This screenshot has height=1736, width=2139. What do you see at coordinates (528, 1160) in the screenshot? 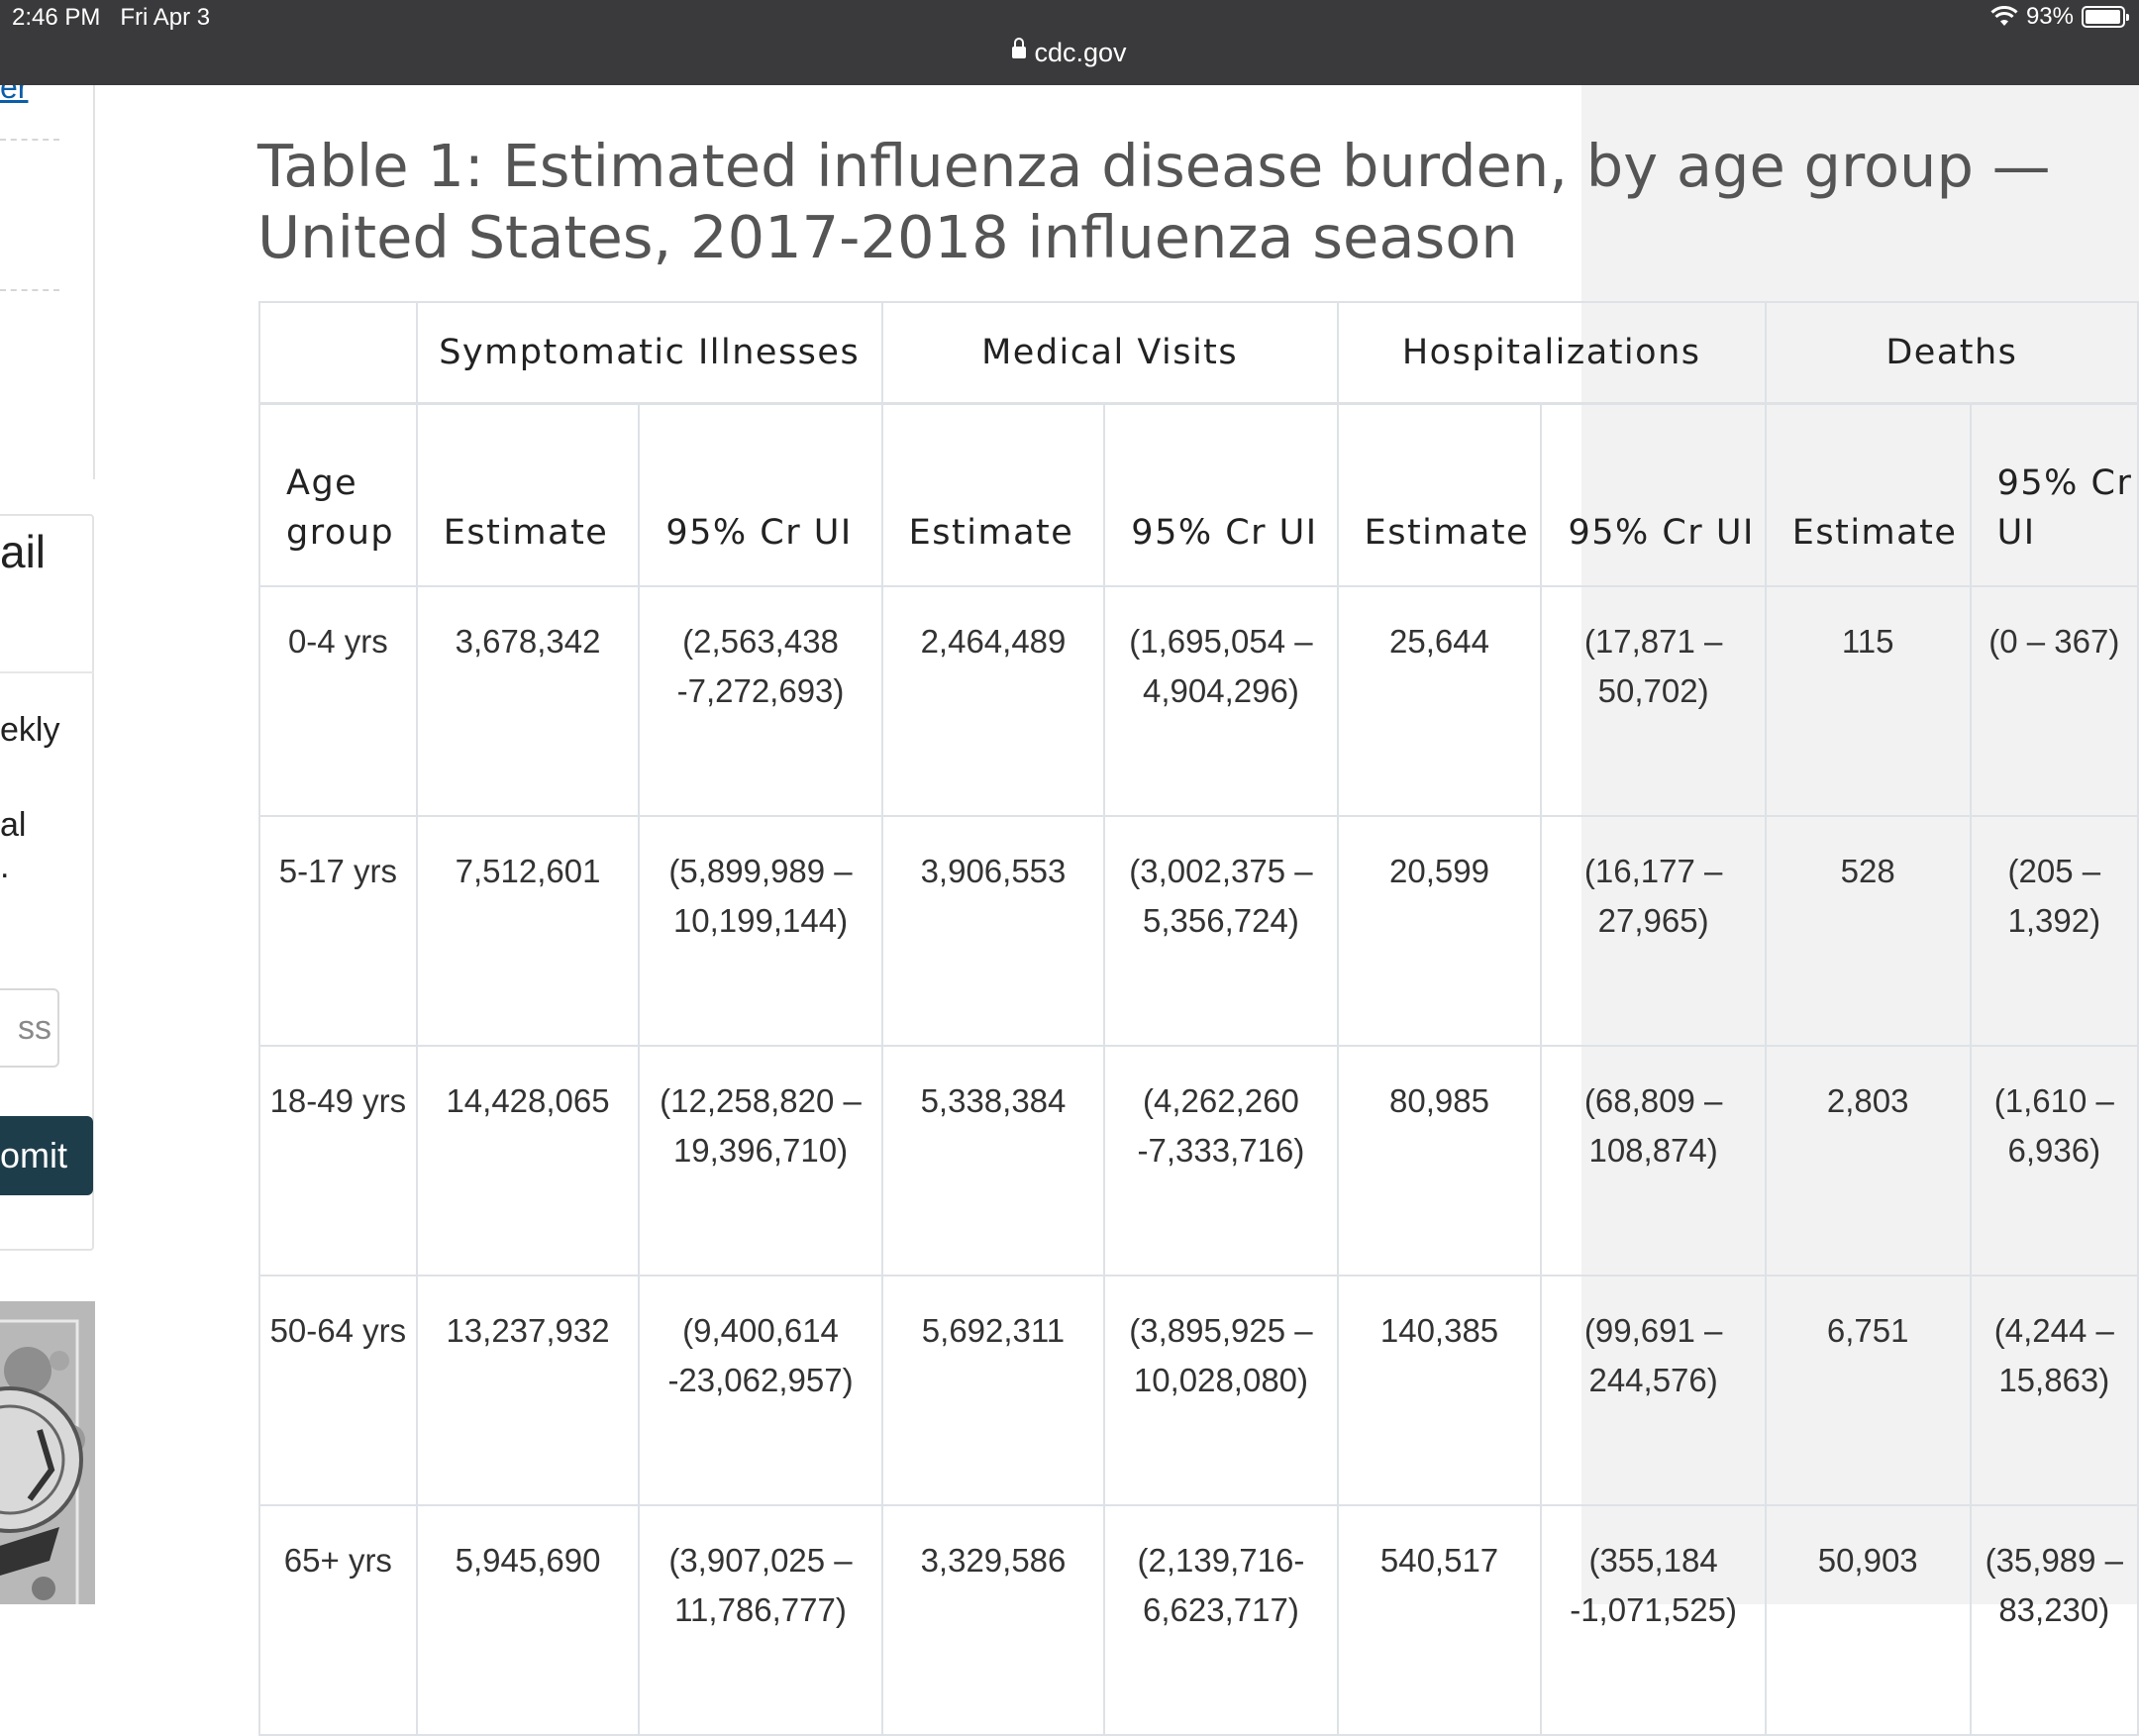
I see `table-cell: 14,428,065` at bounding box center [528, 1160].